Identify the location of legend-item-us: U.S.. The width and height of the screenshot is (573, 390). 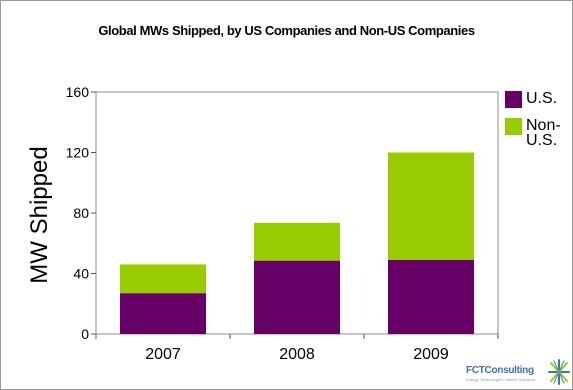
(539, 99).